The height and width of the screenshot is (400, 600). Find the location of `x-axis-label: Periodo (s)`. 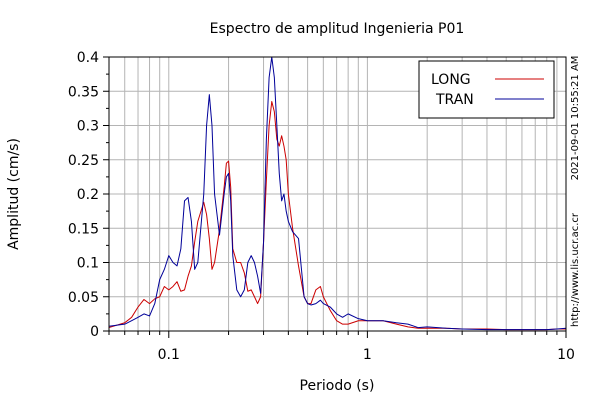

x-axis-label: Periodo (s) is located at coordinates (337, 386).